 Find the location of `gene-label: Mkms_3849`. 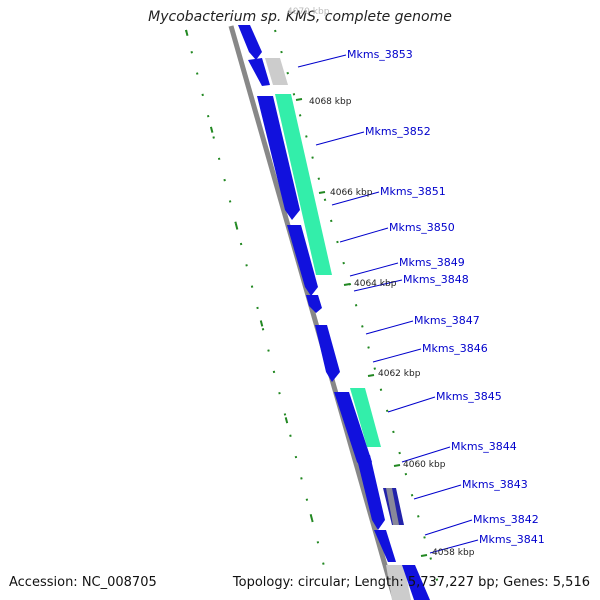

gene-label: Mkms_3849 is located at coordinates (432, 262).